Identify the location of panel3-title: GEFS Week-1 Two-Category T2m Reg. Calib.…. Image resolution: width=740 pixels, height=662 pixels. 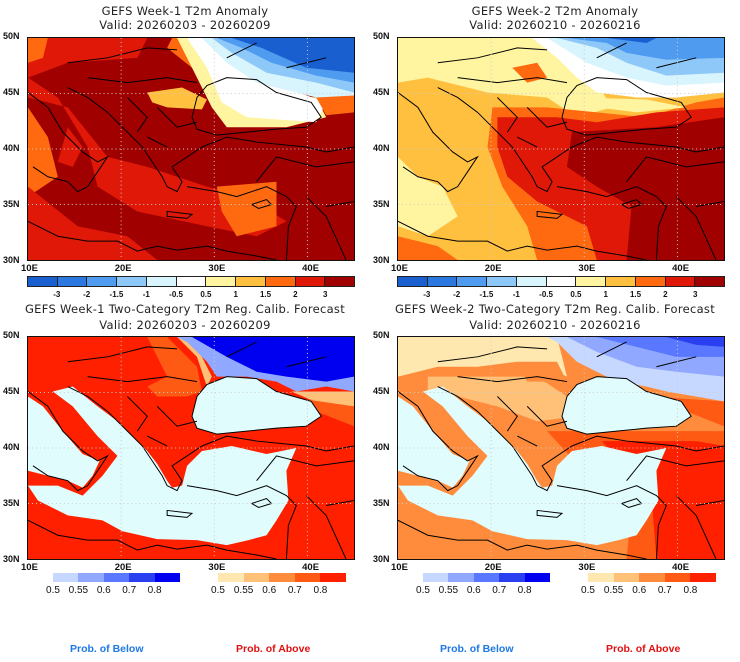
(185, 309).